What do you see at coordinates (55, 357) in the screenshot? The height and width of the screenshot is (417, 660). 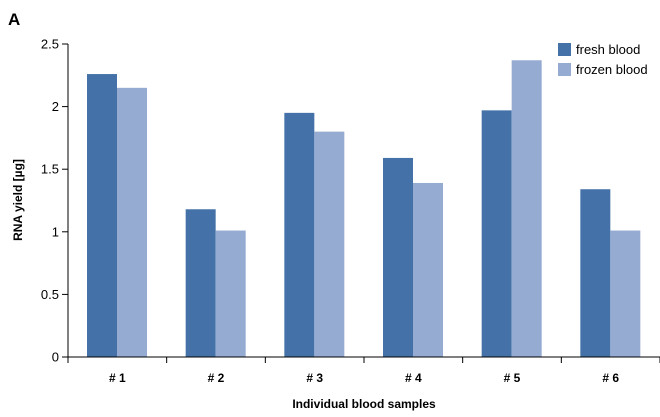 I see `y-tick-label: 0` at bounding box center [55, 357].